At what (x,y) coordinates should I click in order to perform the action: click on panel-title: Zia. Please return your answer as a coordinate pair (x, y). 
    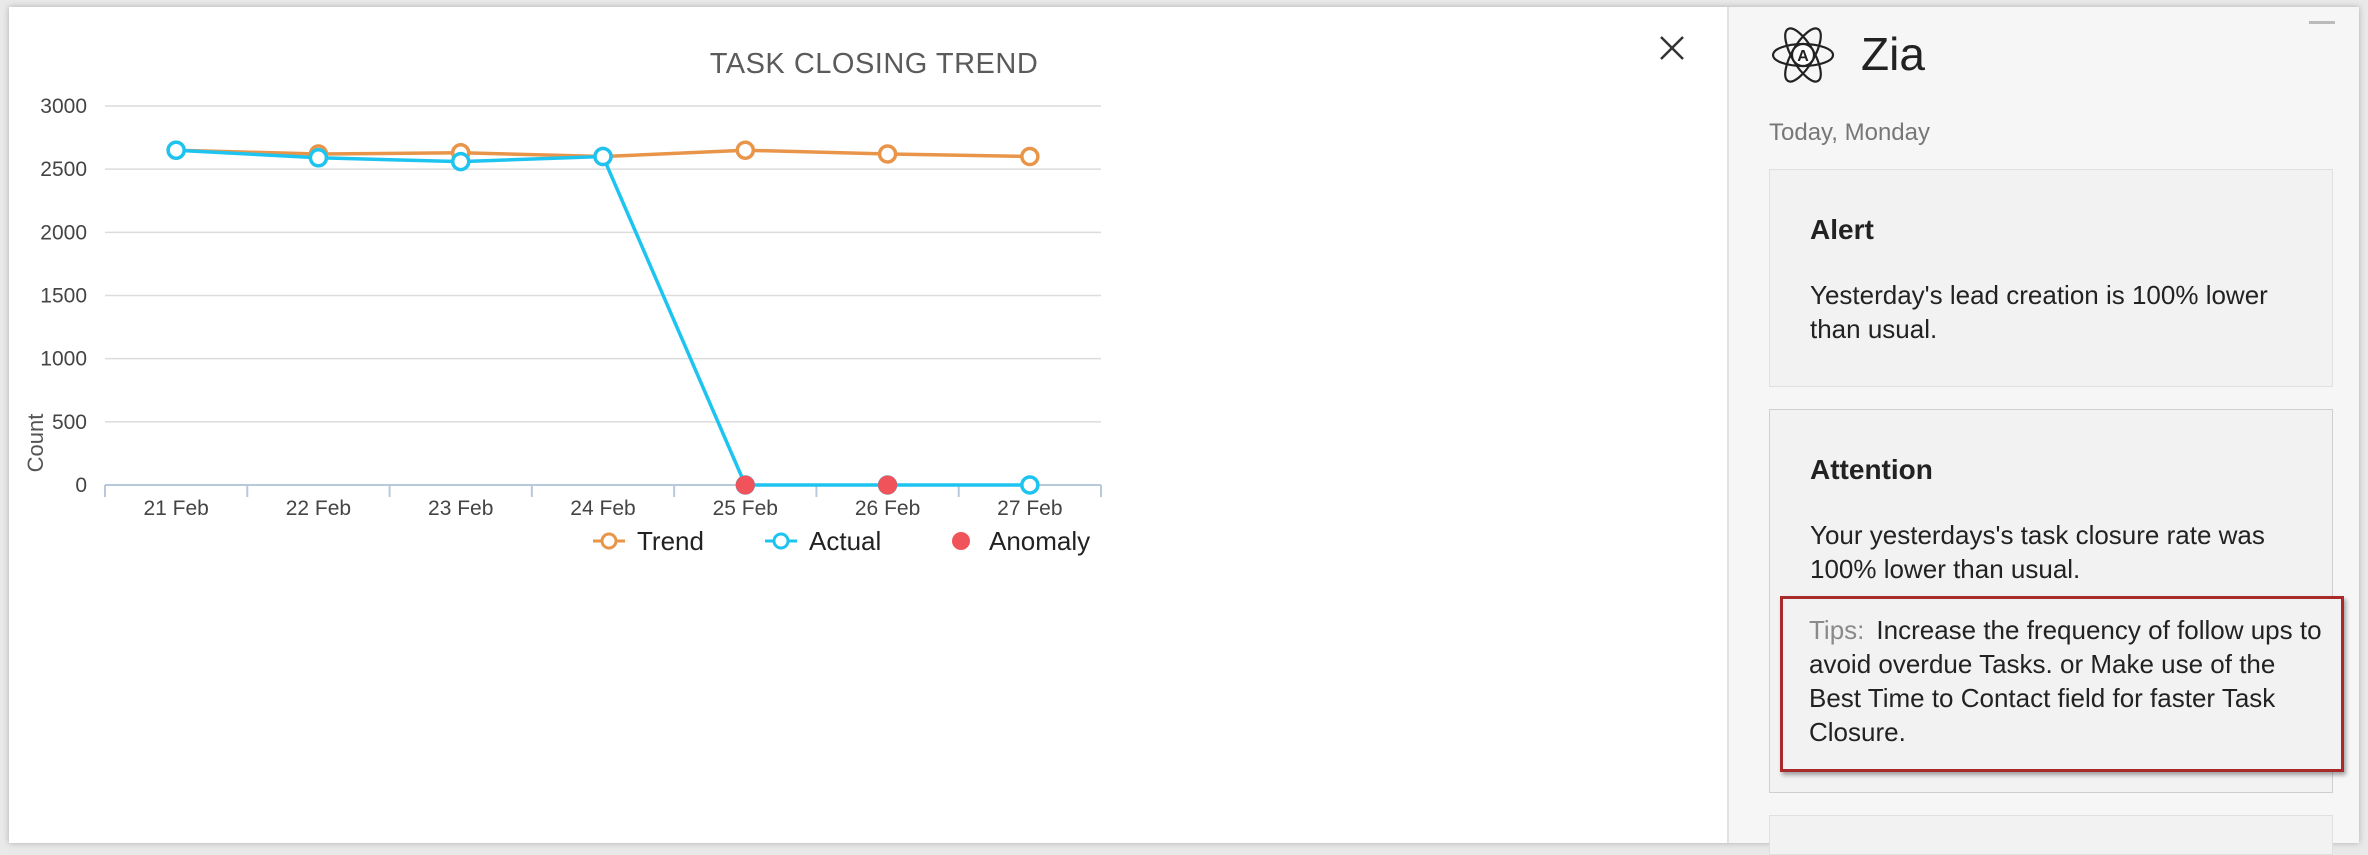
    Looking at the image, I should click on (1893, 54).